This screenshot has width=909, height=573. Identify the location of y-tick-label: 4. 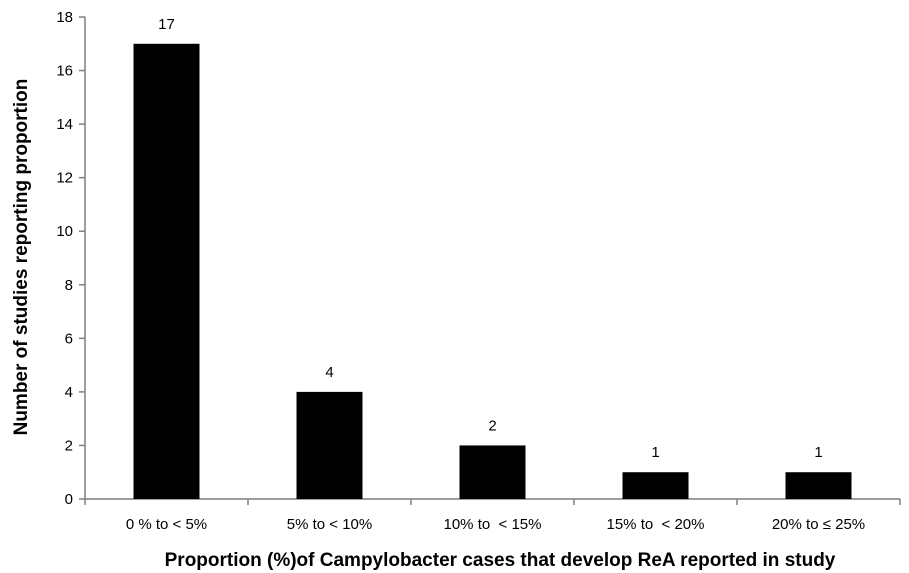
(69, 392).